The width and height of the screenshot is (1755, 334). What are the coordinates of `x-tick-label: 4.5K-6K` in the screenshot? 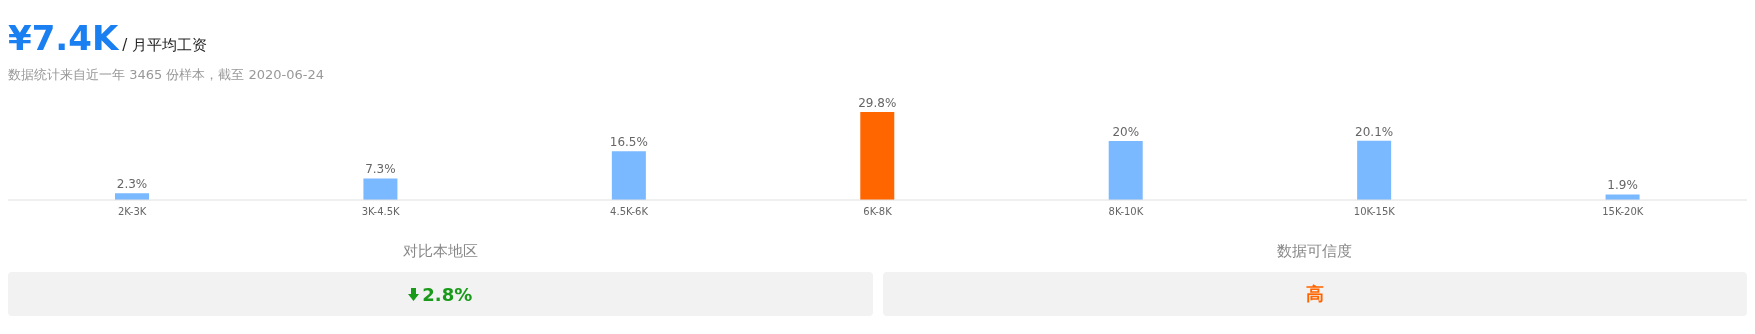 It's located at (629, 212).